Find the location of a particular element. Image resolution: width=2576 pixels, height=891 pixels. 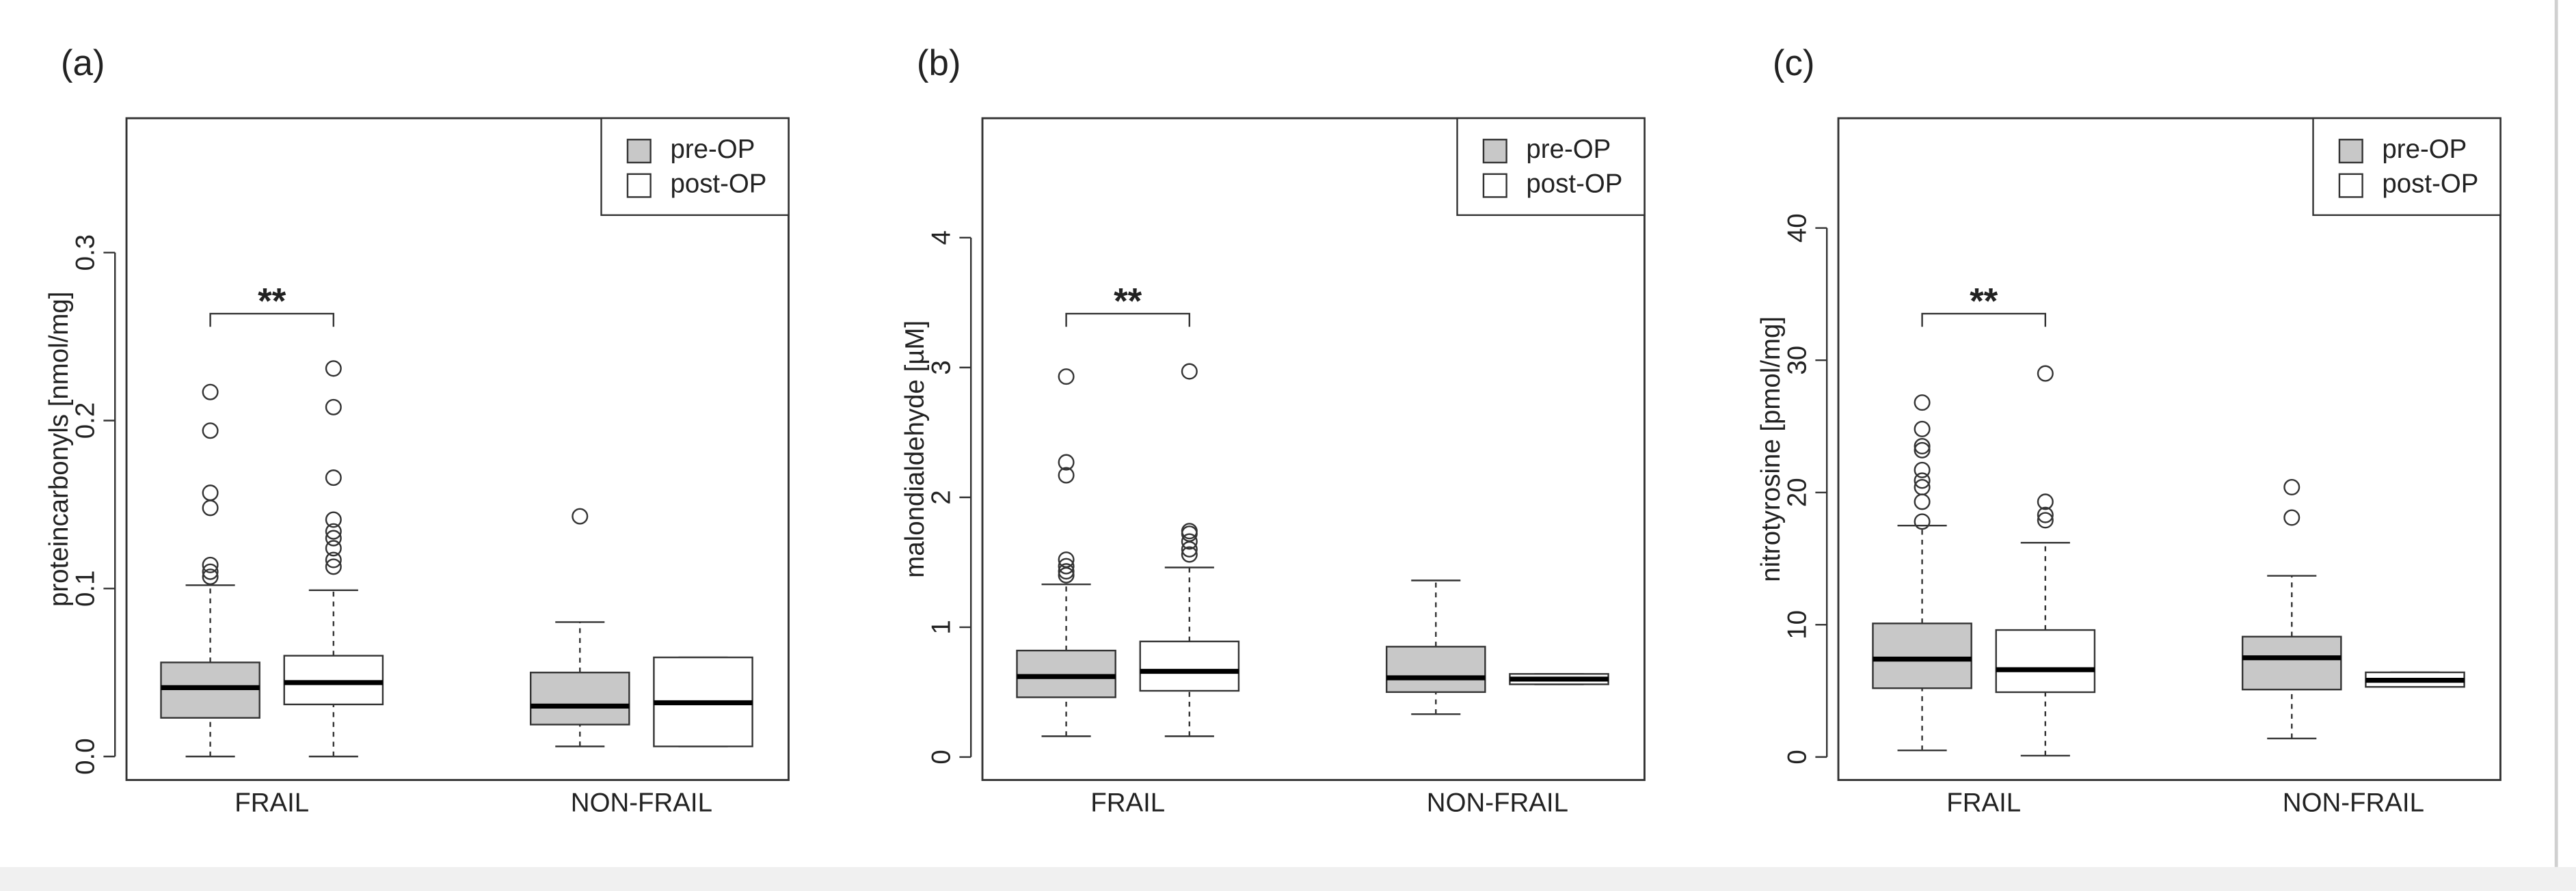

y-tick-label: 40 is located at coordinates (1797, 228).